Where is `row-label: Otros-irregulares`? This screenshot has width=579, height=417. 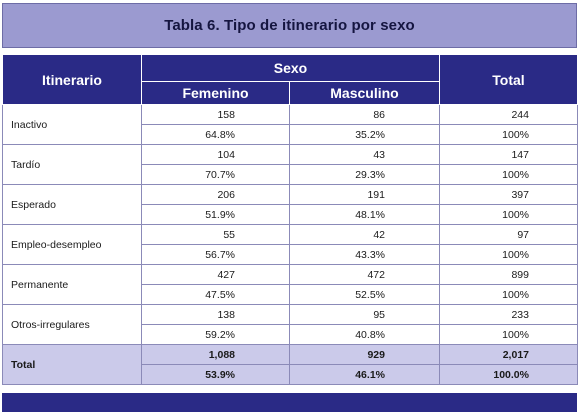
row-label: Otros-irregulares is located at coordinates (72, 324).